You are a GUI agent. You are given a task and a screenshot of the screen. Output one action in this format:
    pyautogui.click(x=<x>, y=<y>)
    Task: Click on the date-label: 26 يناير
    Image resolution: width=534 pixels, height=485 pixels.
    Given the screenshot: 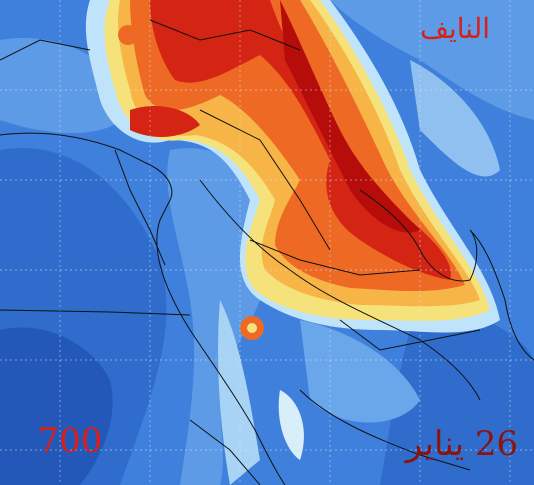 What is the action you would take?
    pyautogui.click(x=461, y=444)
    